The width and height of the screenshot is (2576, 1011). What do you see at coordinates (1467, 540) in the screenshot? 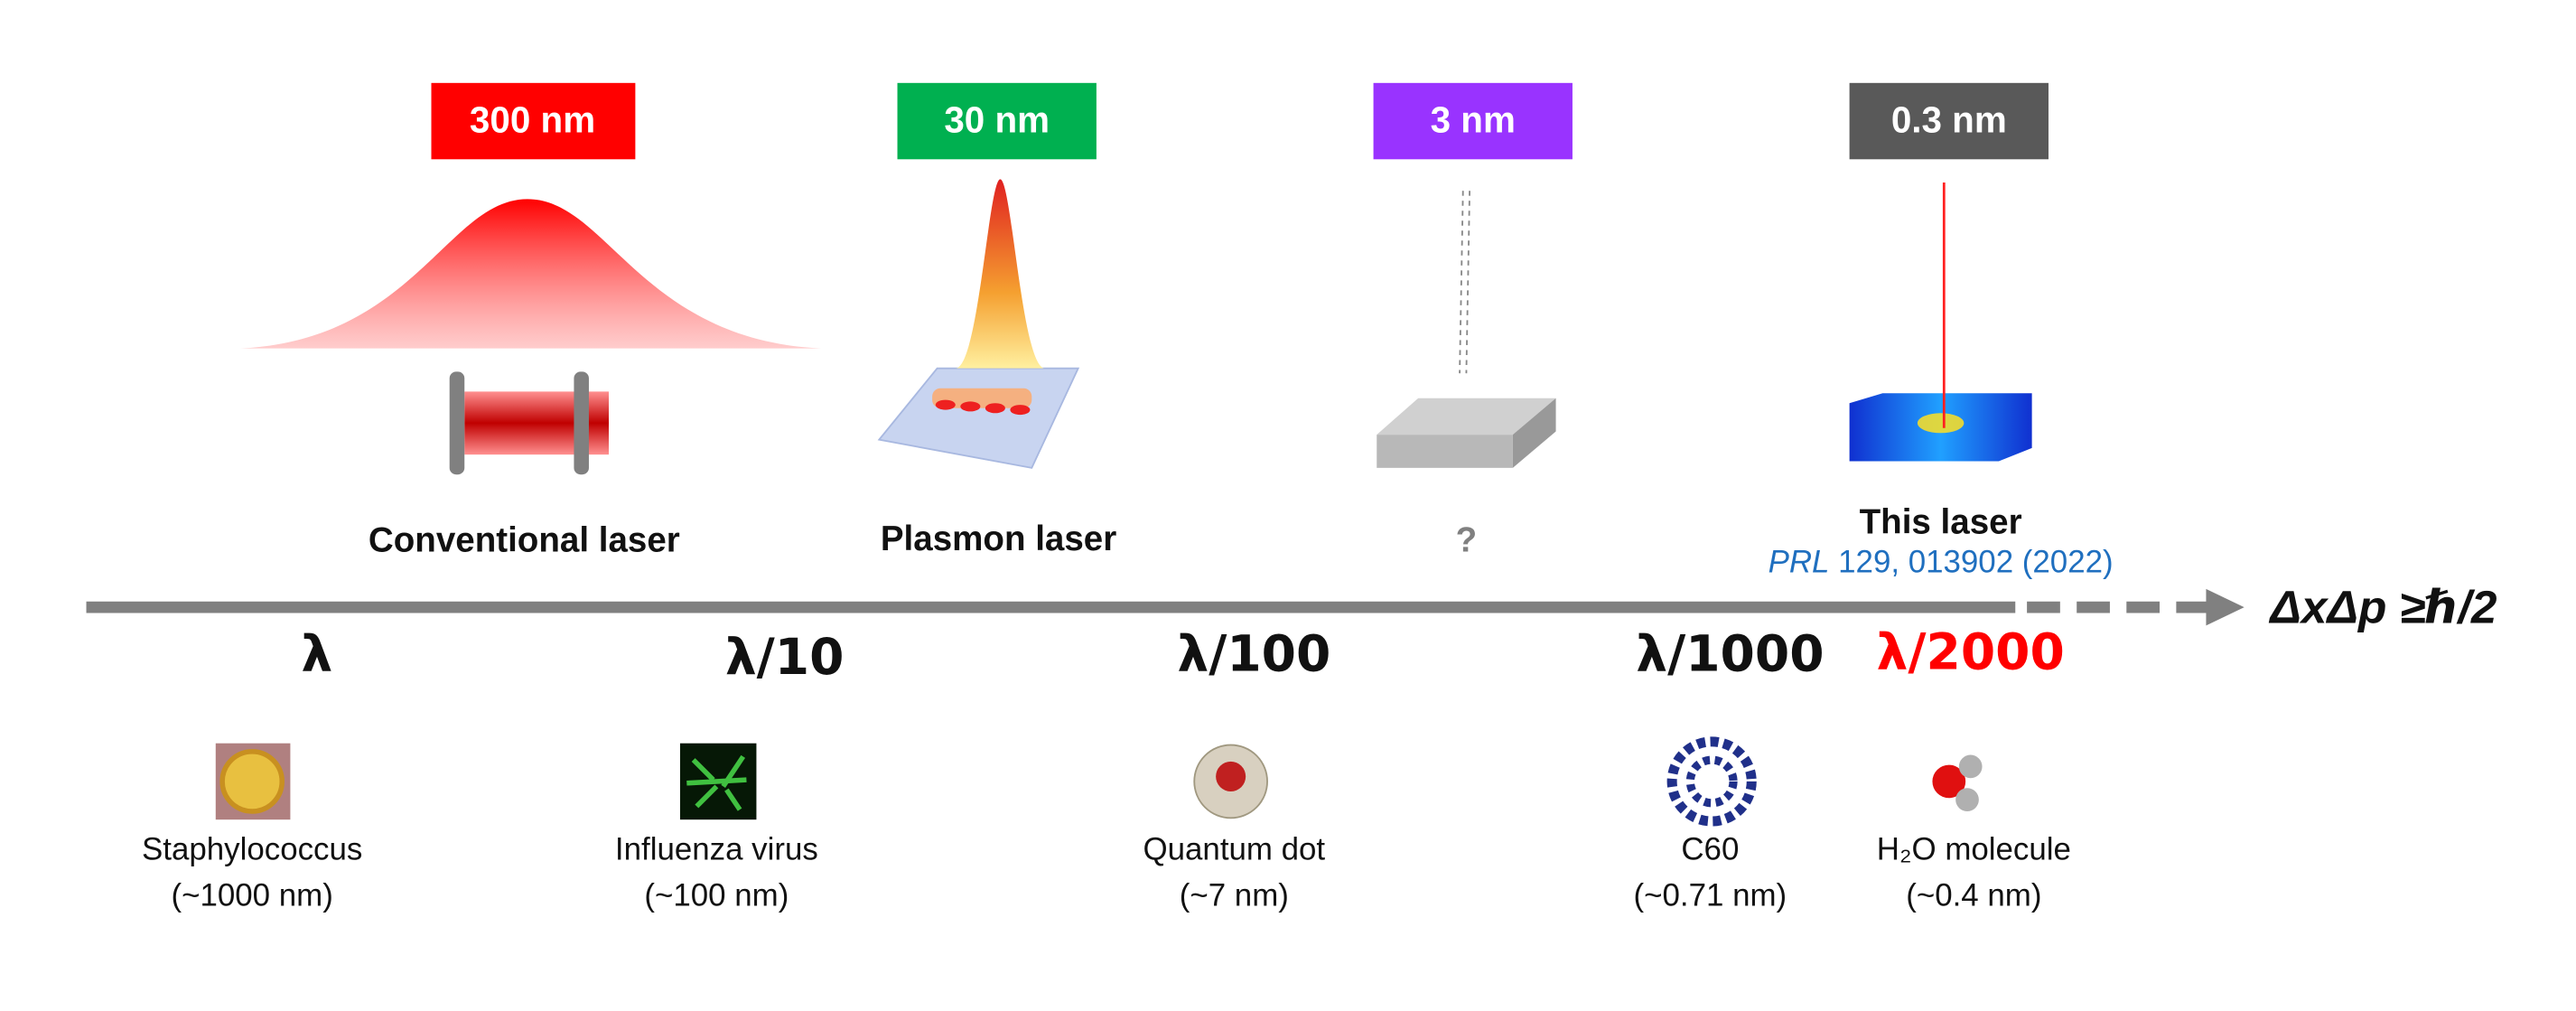
I see `laser-name: ?` at bounding box center [1467, 540].